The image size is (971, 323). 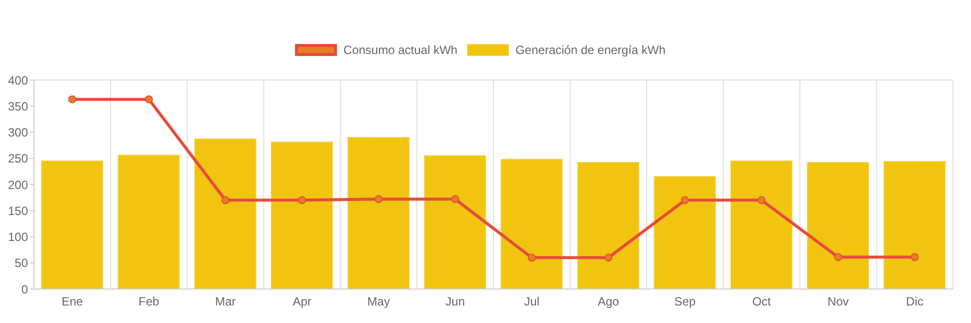 What do you see at coordinates (609, 301) in the screenshot?
I see `x-tick-label: Ago` at bounding box center [609, 301].